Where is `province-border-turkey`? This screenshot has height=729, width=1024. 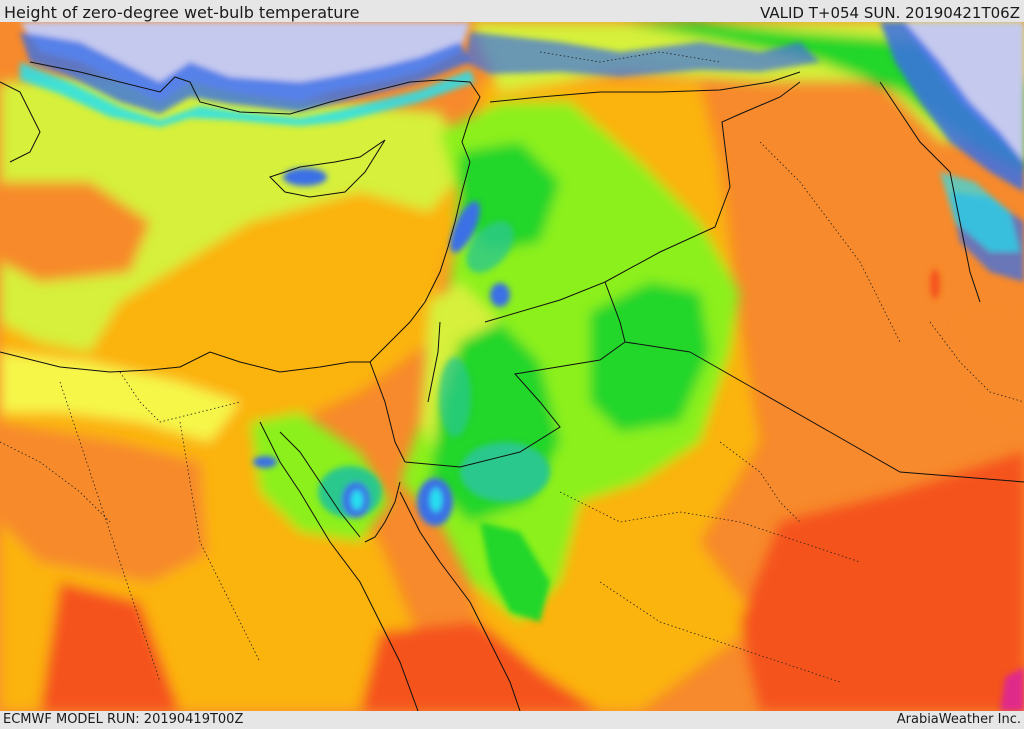 province-border-turkey is located at coordinates (630, 57).